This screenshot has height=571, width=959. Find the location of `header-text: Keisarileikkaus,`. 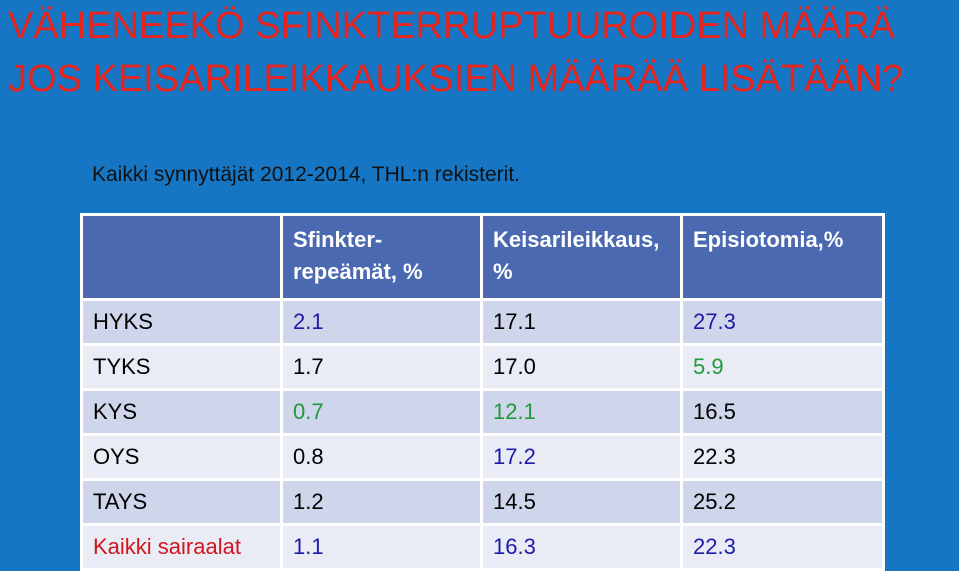

header-text: Keisarileikkaus, is located at coordinates (576, 239).